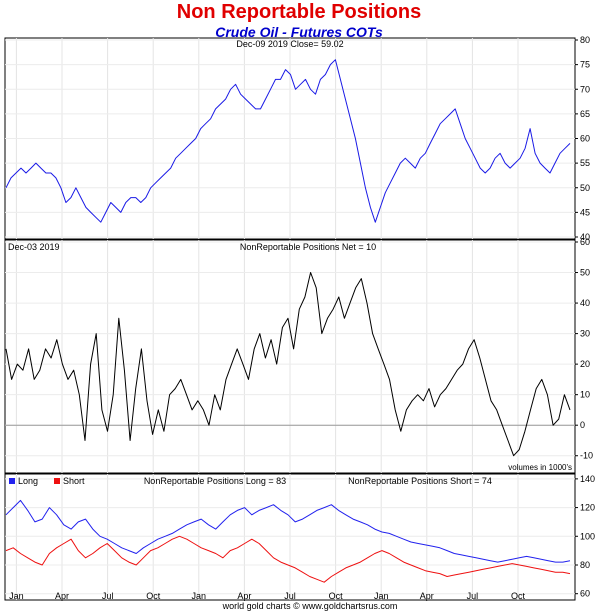 The height and width of the screenshot is (613, 598). Describe the element at coordinates (587, 536) in the screenshot. I see `y-tick-label: 100` at that location.